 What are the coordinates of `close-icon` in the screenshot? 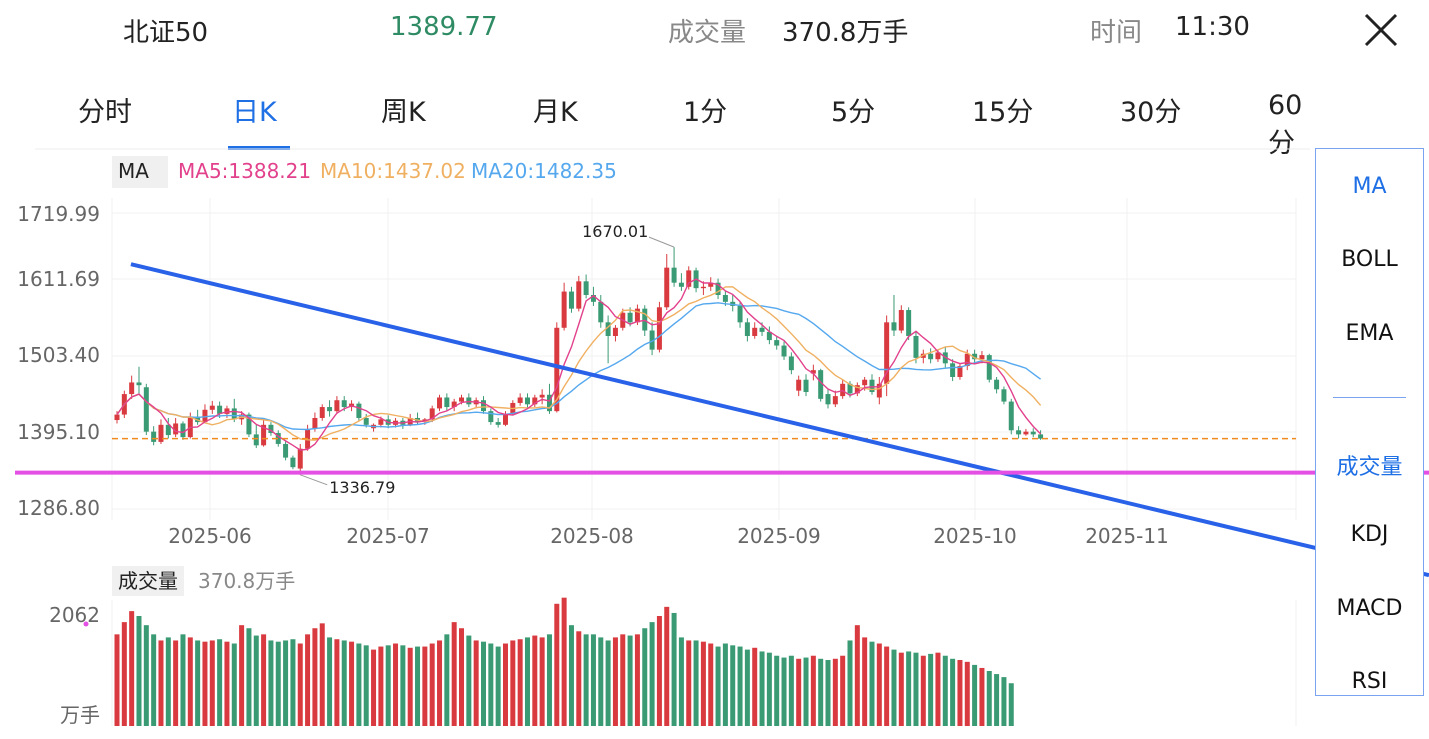 It's located at (1381, 30).